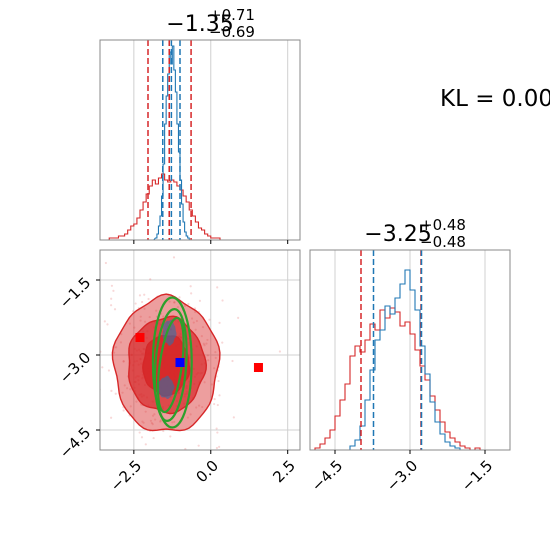  I want to click on br-xtick-label-0: −4.5, so click(327, 476).